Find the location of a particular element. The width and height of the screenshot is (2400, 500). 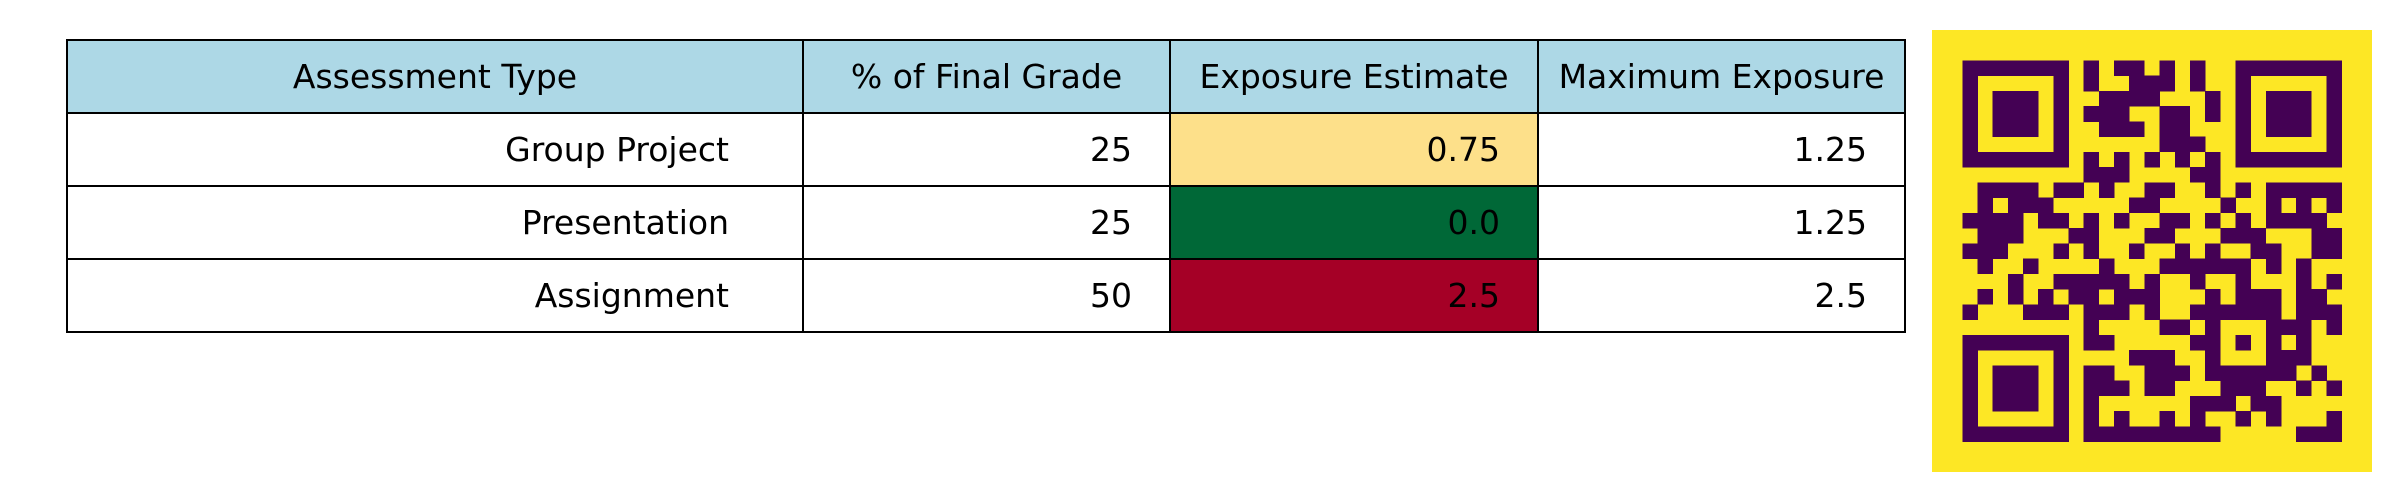

maximum-exposure-cell: 1.25 is located at coordinates (1721, 222).